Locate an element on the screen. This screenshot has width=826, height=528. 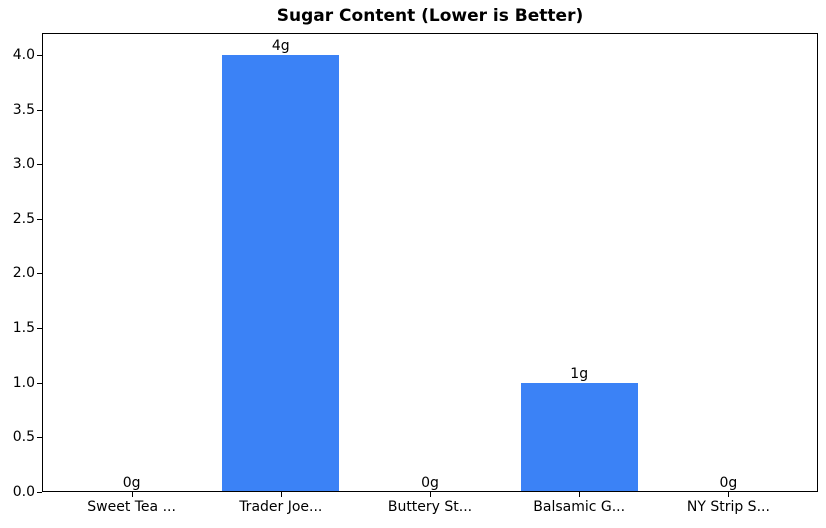
bar-value-label: 4g is located at coordinates (280, 45).